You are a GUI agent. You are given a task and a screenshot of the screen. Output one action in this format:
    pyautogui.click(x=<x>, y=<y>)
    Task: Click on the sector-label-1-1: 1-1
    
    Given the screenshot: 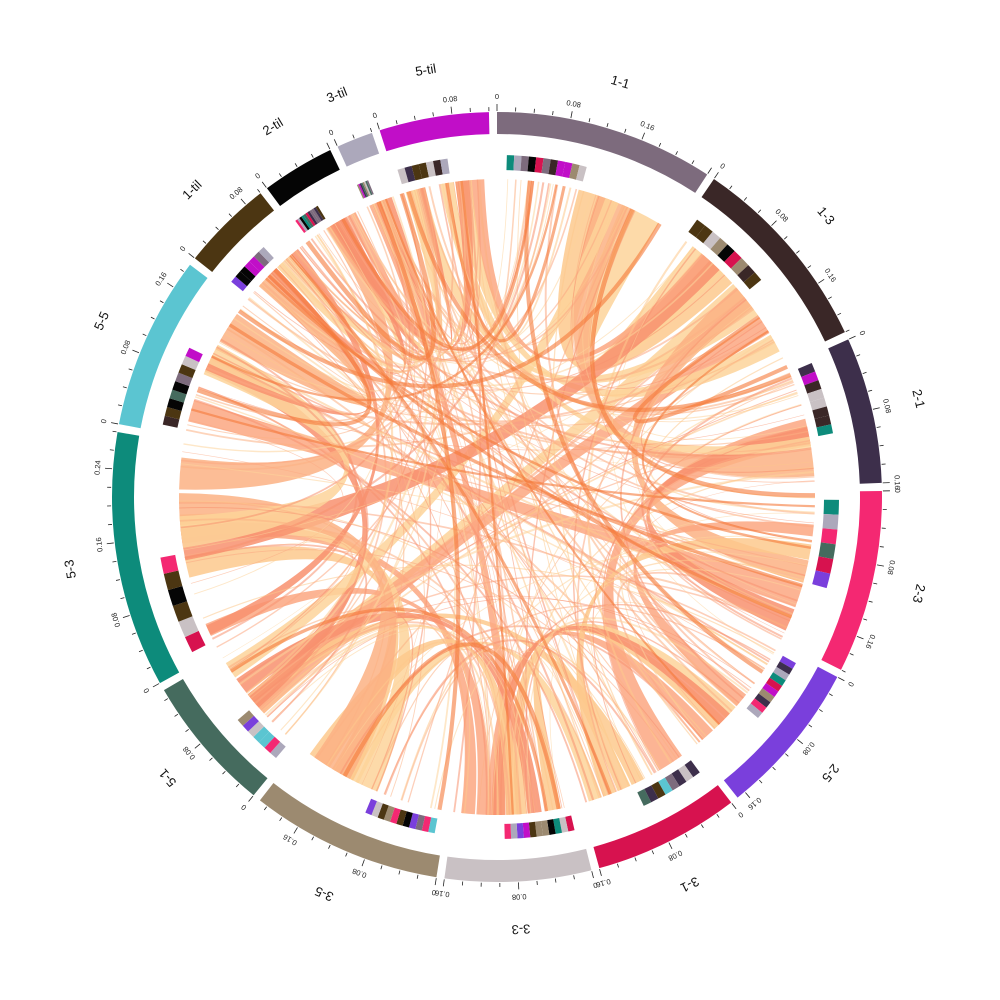 What is the action you would take?
    pyautogui.click(x=620, y=82)
    